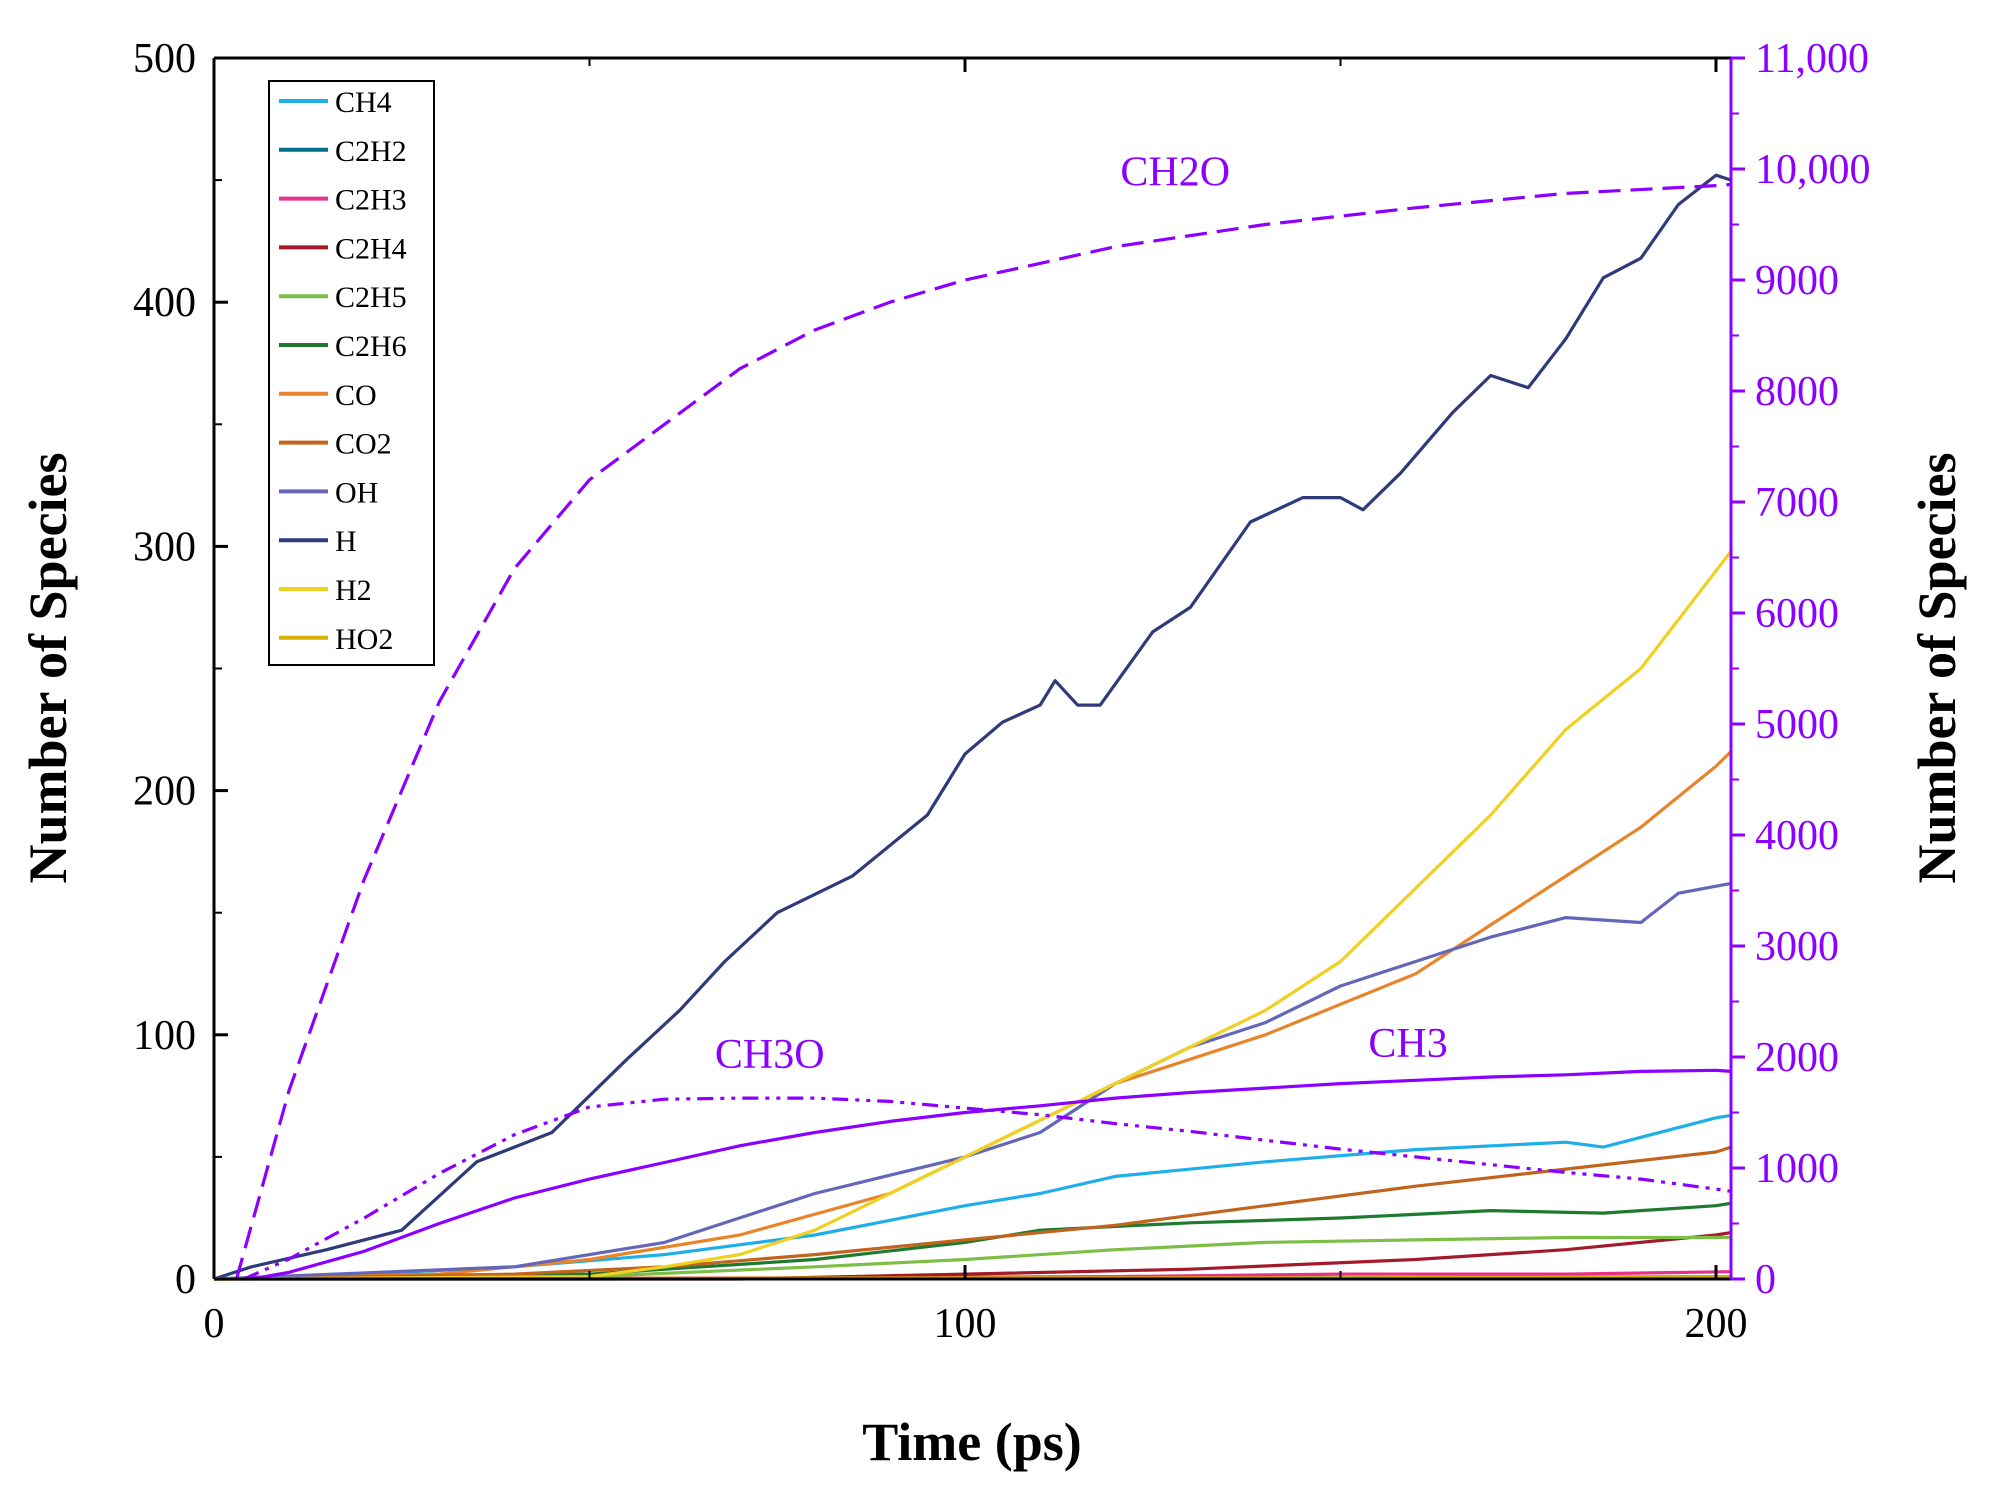 The height and width of the screenshot is (1498, 2002). Describe the element at coordinates (1765, 1280) in the screenshot. I see `y2-tick-label: 0` at that location.